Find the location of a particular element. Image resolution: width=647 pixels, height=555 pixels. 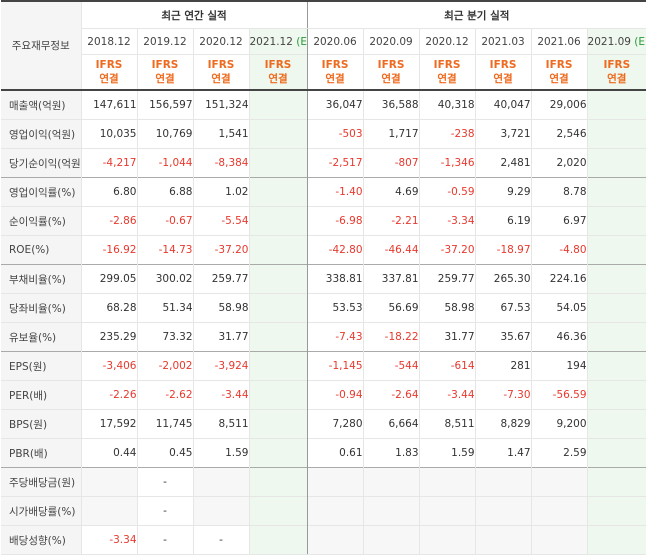

period-label: 2021.12 is located at coordinates (271, 41).